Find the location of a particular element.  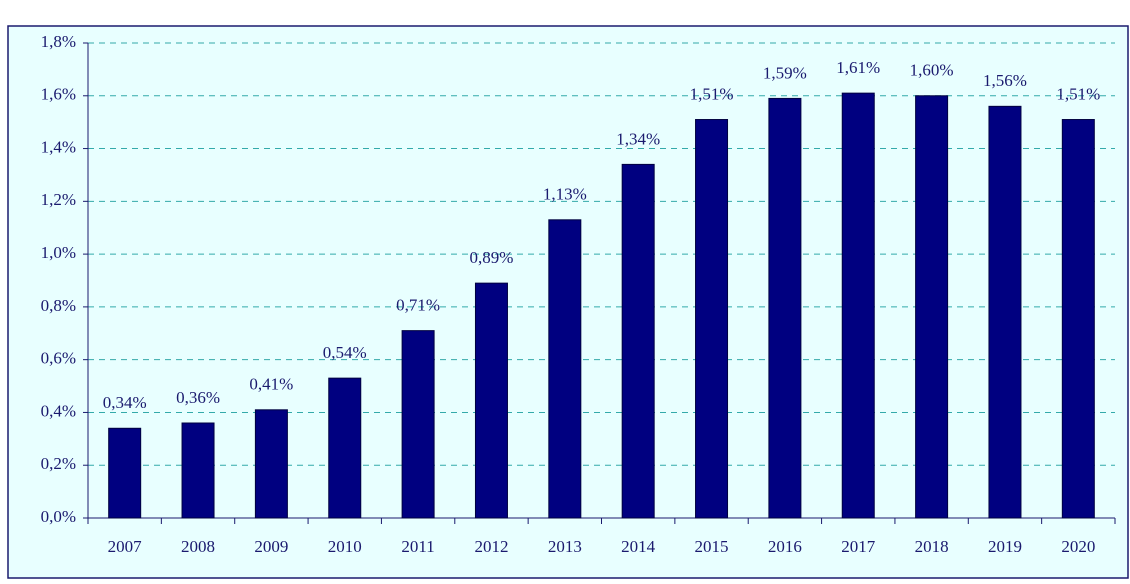

x-tick-label: 2017 is located at coordinates (858, 546).